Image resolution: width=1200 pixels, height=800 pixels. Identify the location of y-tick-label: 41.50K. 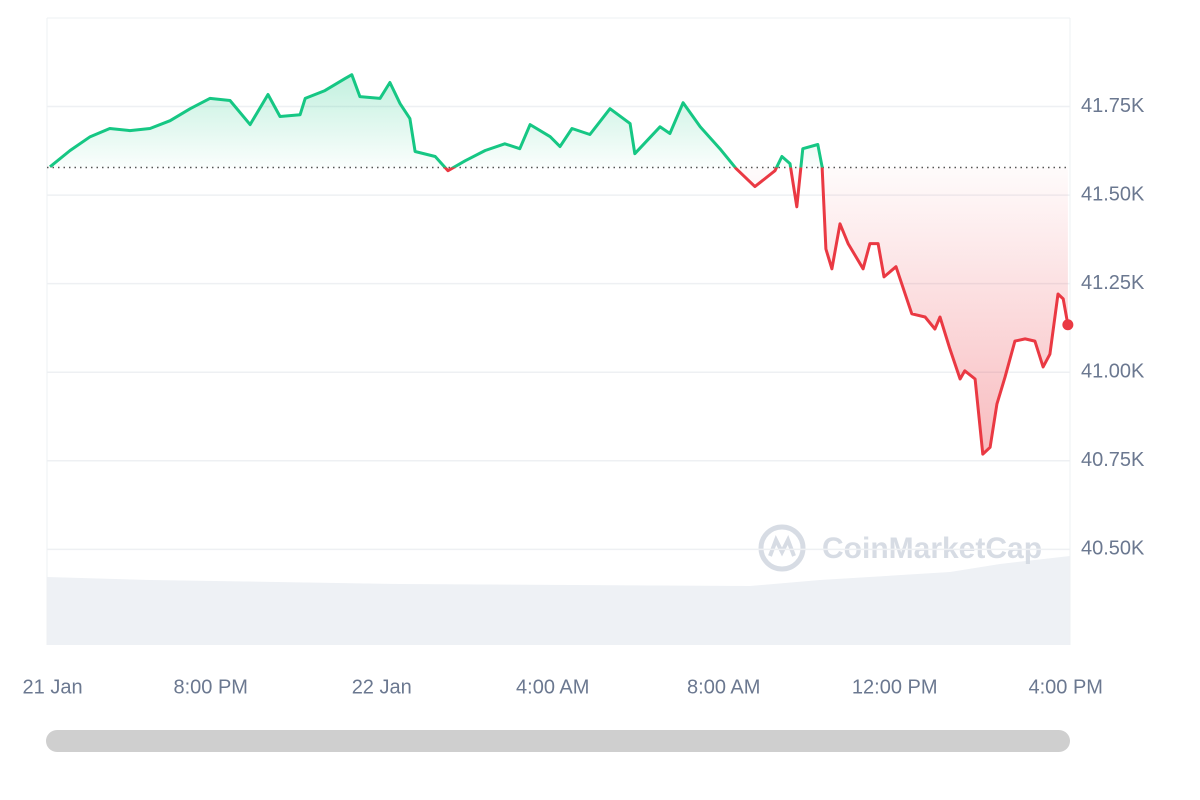
(1113, 194).